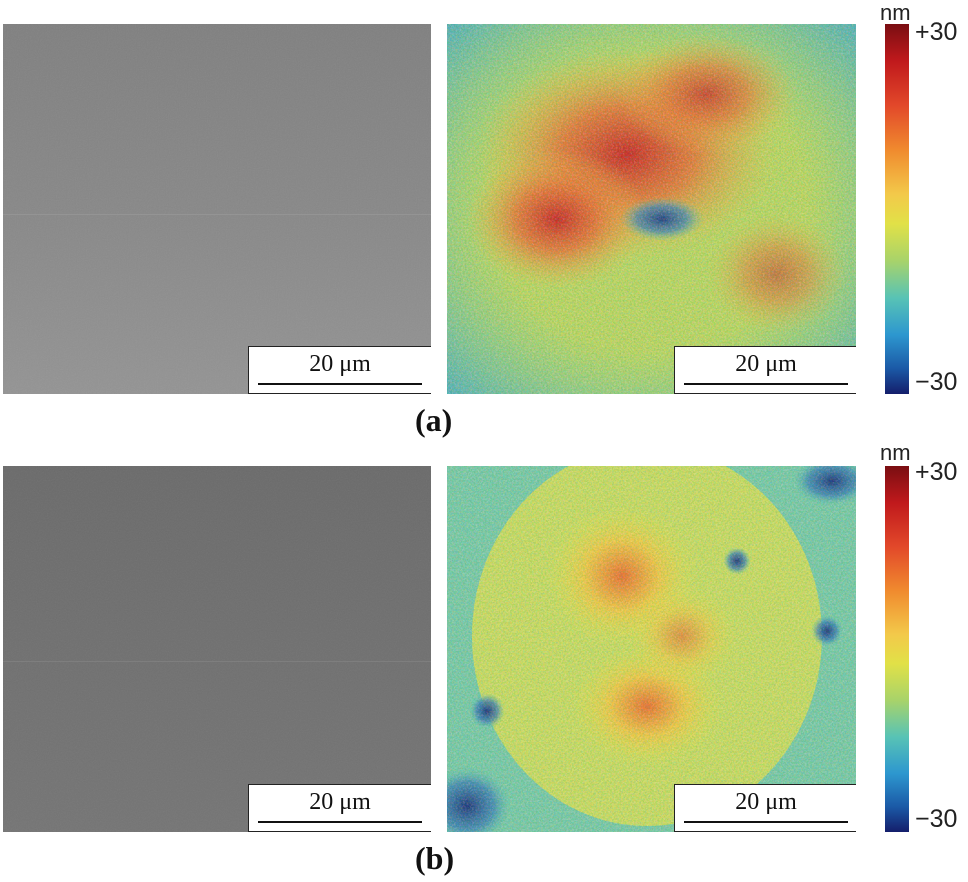 This screenshot has width=968, height=882. Describe the element at coordinates (434, 420) in the screenshot. I see `panel-label-a: (a)` at that location.